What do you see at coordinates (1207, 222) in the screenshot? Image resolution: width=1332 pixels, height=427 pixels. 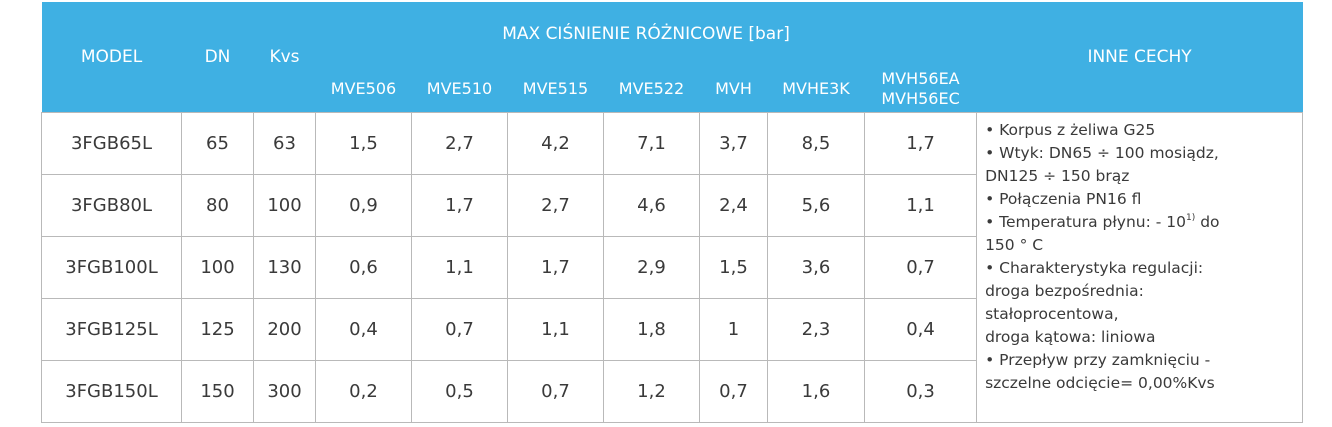 I see `feature-temperature-to: do` at bounding box center [1207, 222].